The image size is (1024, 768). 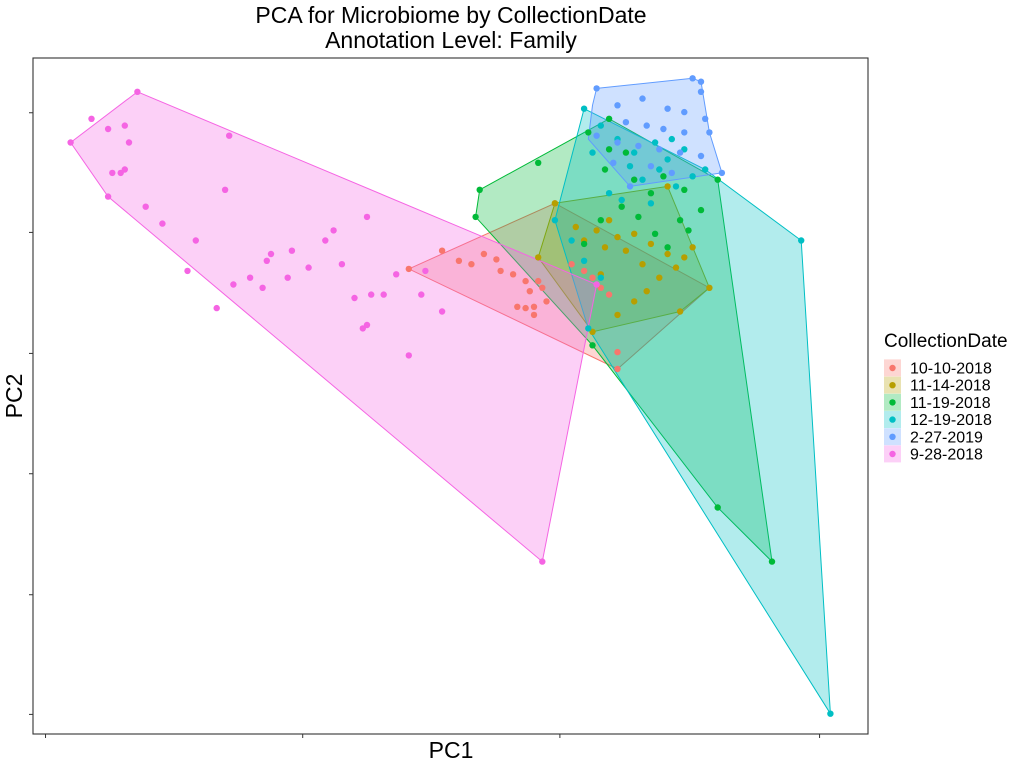 I want to click on legend-dot-10-10-2018, so click(x=892, y=368).